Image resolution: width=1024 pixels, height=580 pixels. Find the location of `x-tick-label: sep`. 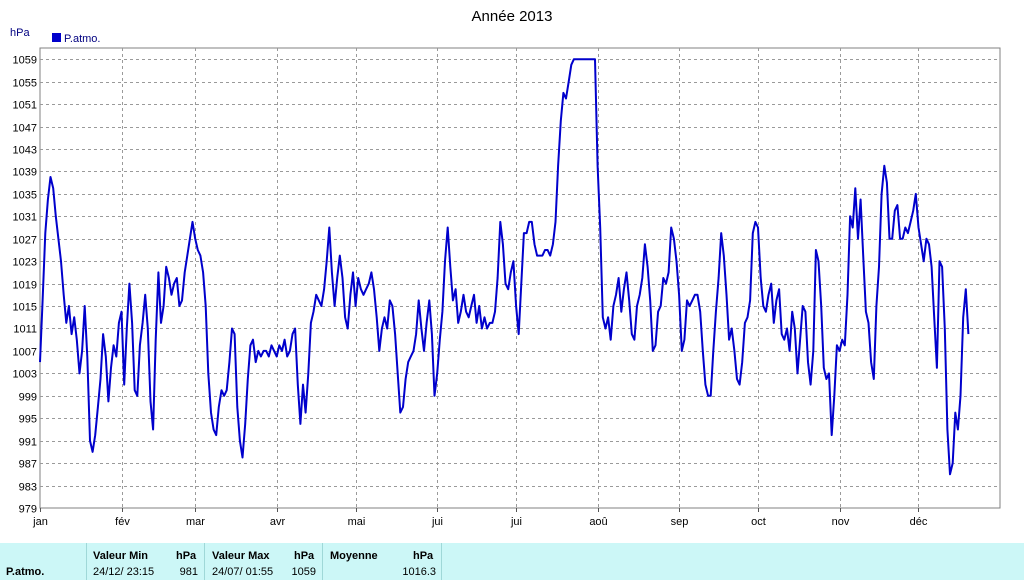

x-tick-label: sep is located at coordinates (680, 522).